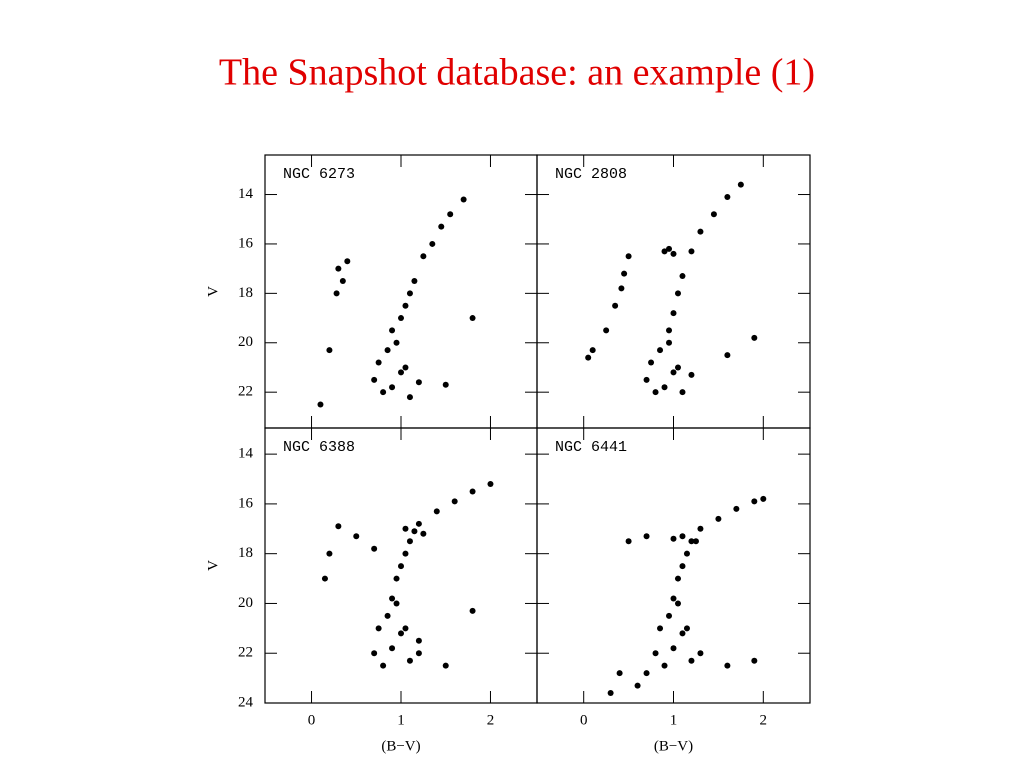 The width and height of the screenshot is (1024, 768). I want to click on panel-label: NGC 2808, so click(591, 174).